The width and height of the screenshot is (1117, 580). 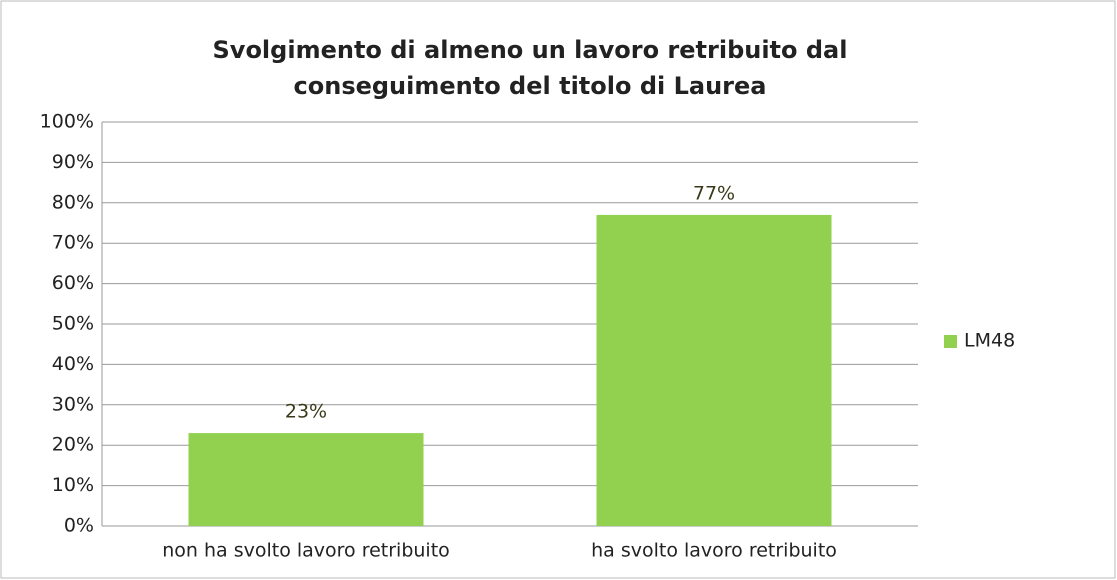 I want to click on y-tick-label: 10%, so click(x=73, y=485).